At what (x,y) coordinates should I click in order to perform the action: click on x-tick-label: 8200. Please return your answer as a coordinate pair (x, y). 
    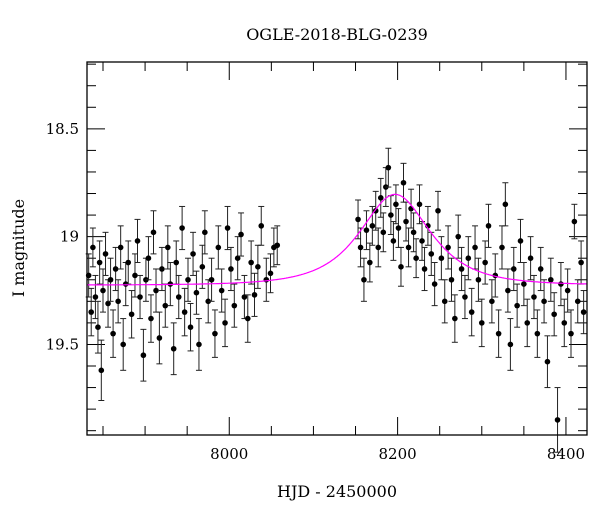
    Looking at the image, I should click on (398, 454).